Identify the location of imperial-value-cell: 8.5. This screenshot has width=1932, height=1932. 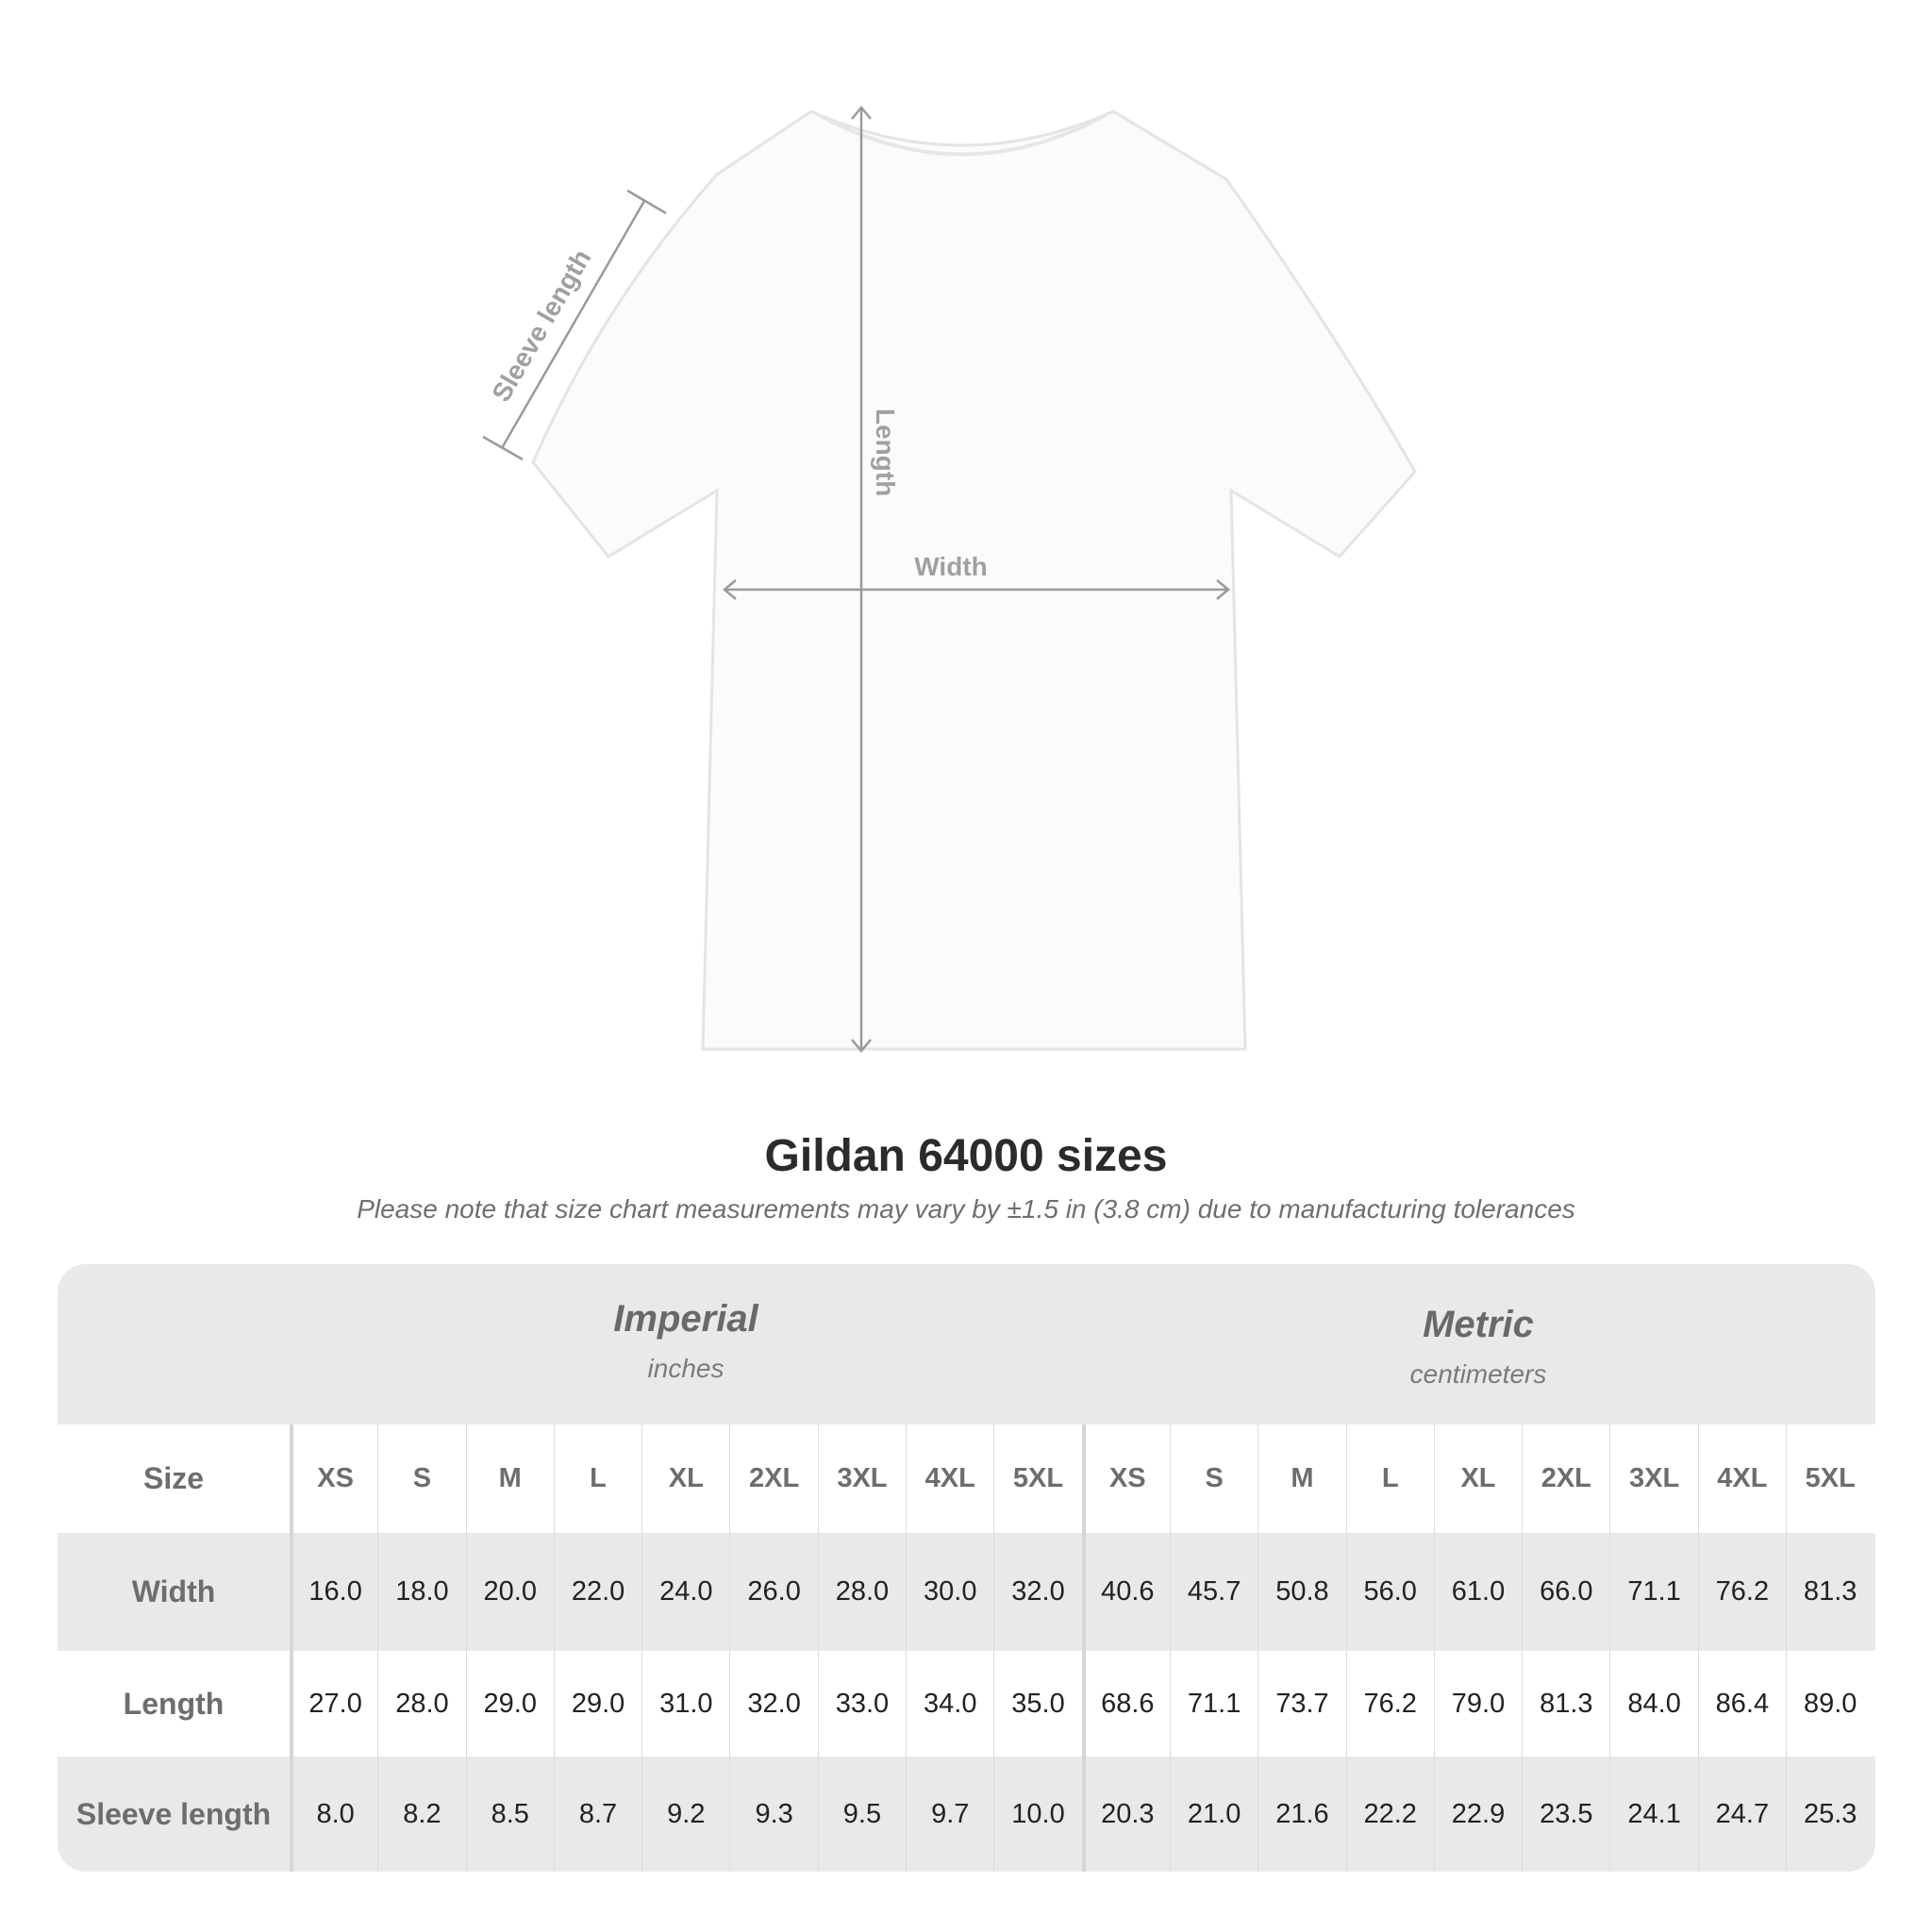
(510, 1814).